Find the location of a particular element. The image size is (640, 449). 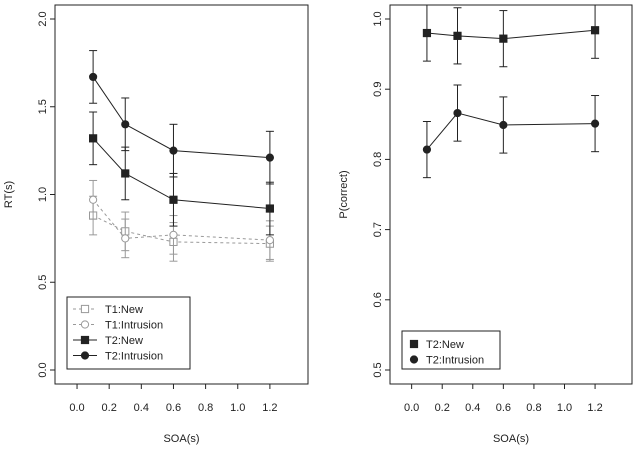

y-axis-title: RT(s) is located at coordinates (9, 194).